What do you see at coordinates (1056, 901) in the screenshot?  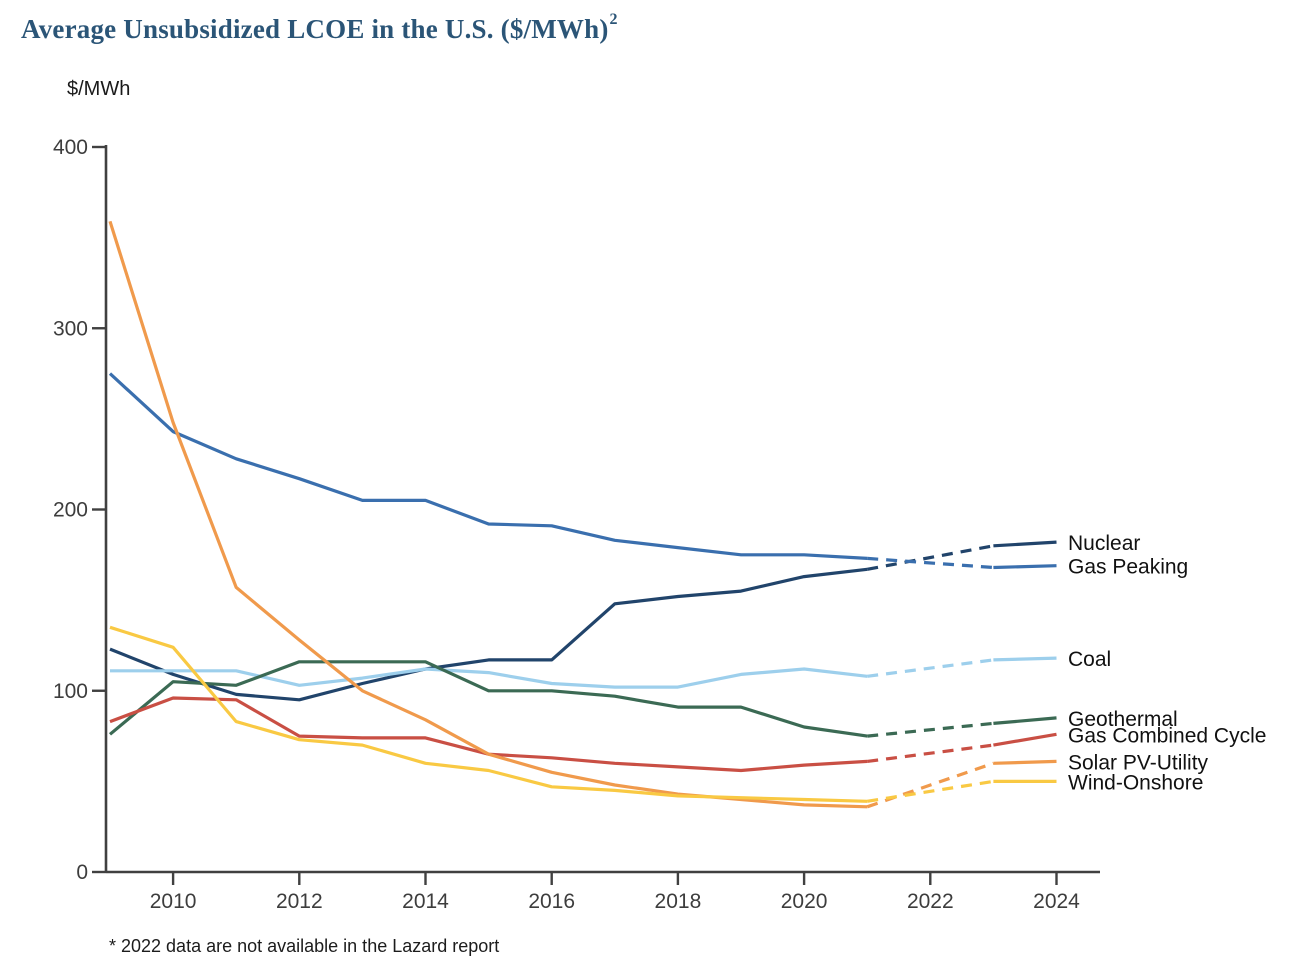 I see `x-tick-label: 2024` at bounding box center [1056, 901].